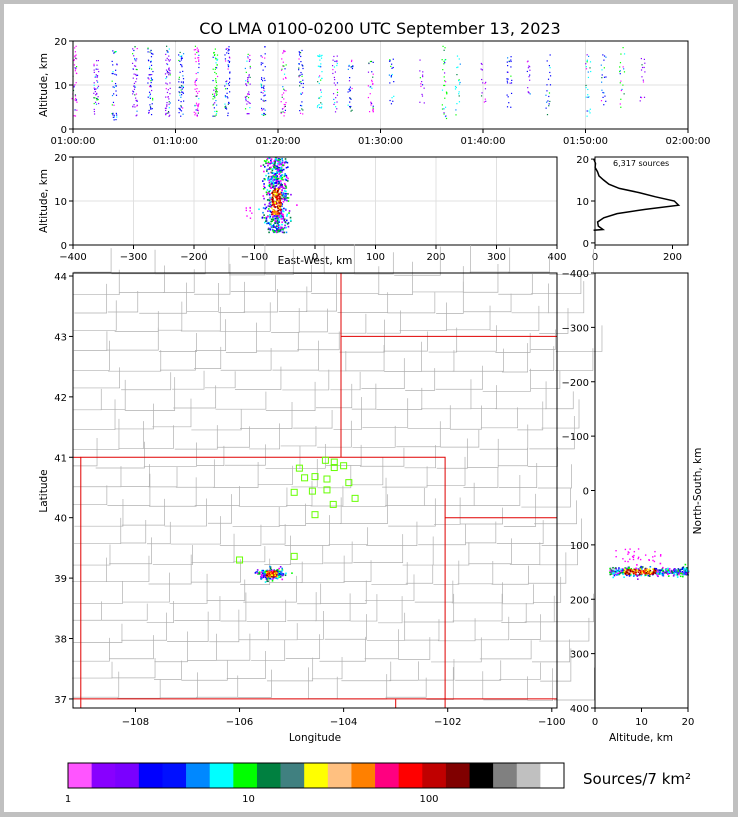 The width and height of the screenshot is (738, 817). What do you see at coordinates (248, 799) in the screenshot?
I see `colorbar-tick-label: 10` at bounding box center [248, 799].